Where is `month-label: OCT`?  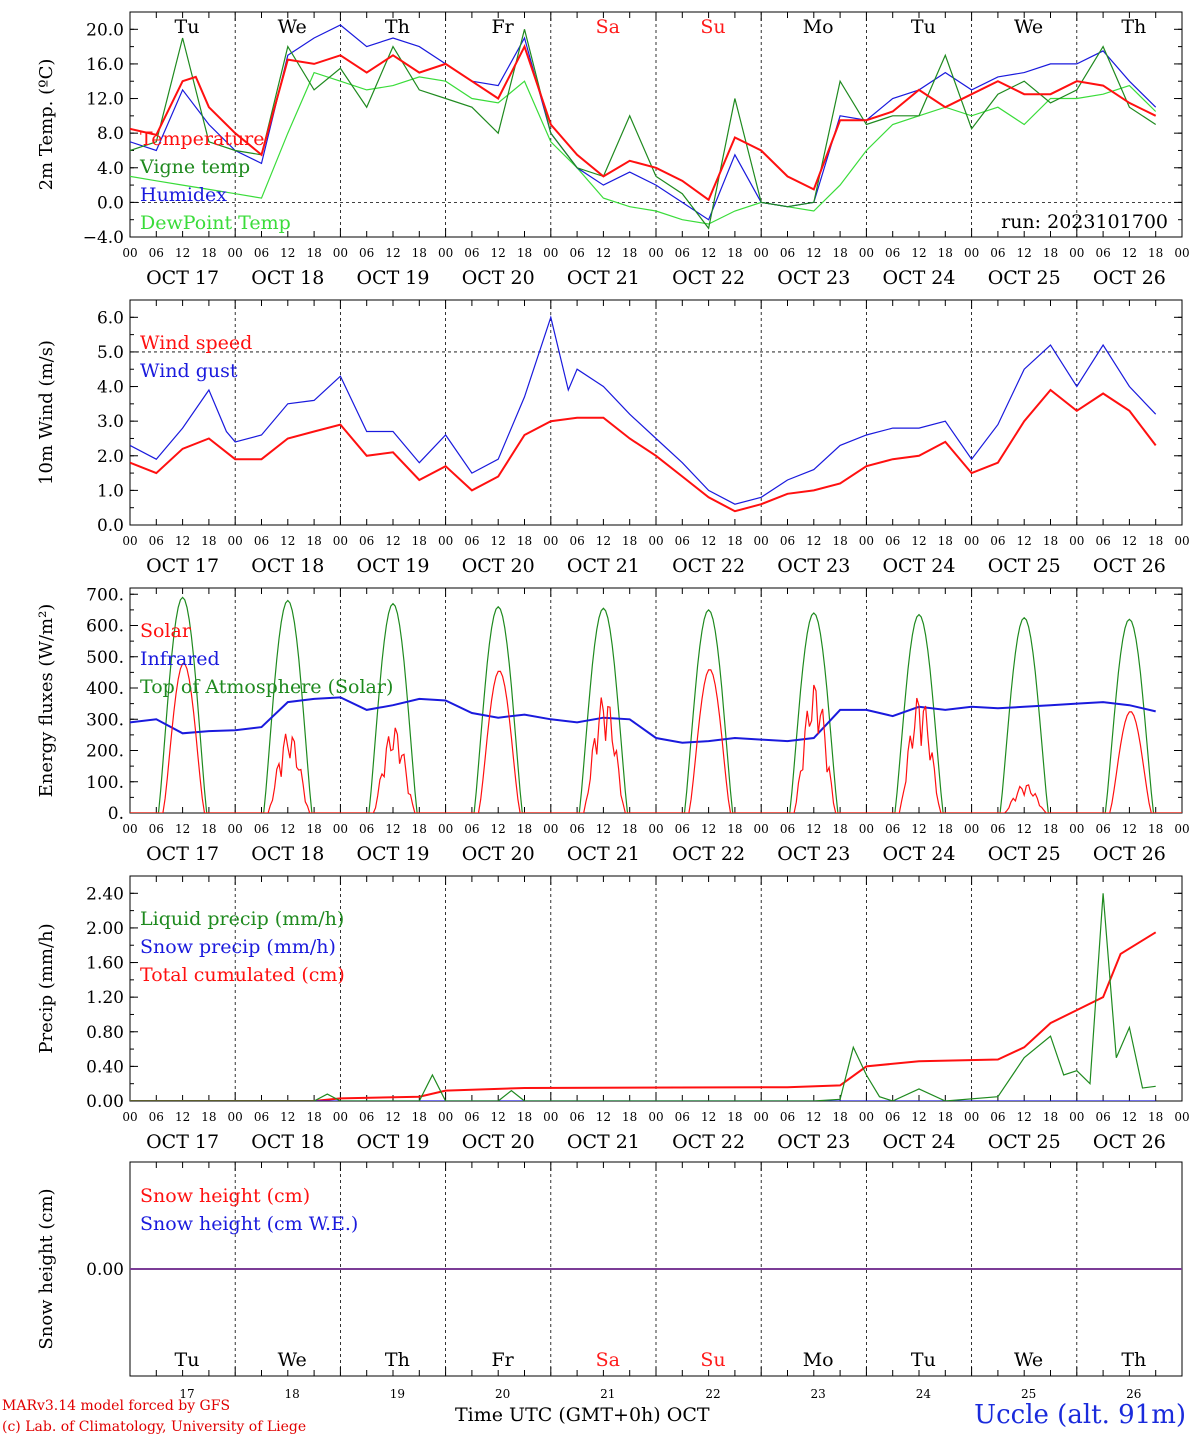 month-label: OCT is located at coordinates (688, 1415).